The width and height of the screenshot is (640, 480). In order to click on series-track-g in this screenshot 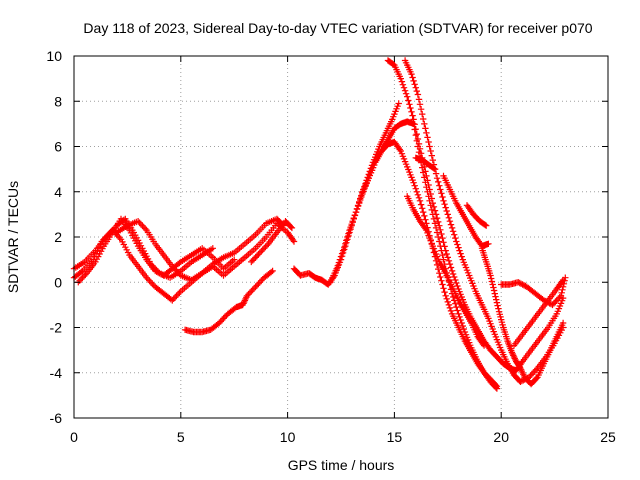, I will do `click(346, 194)`.